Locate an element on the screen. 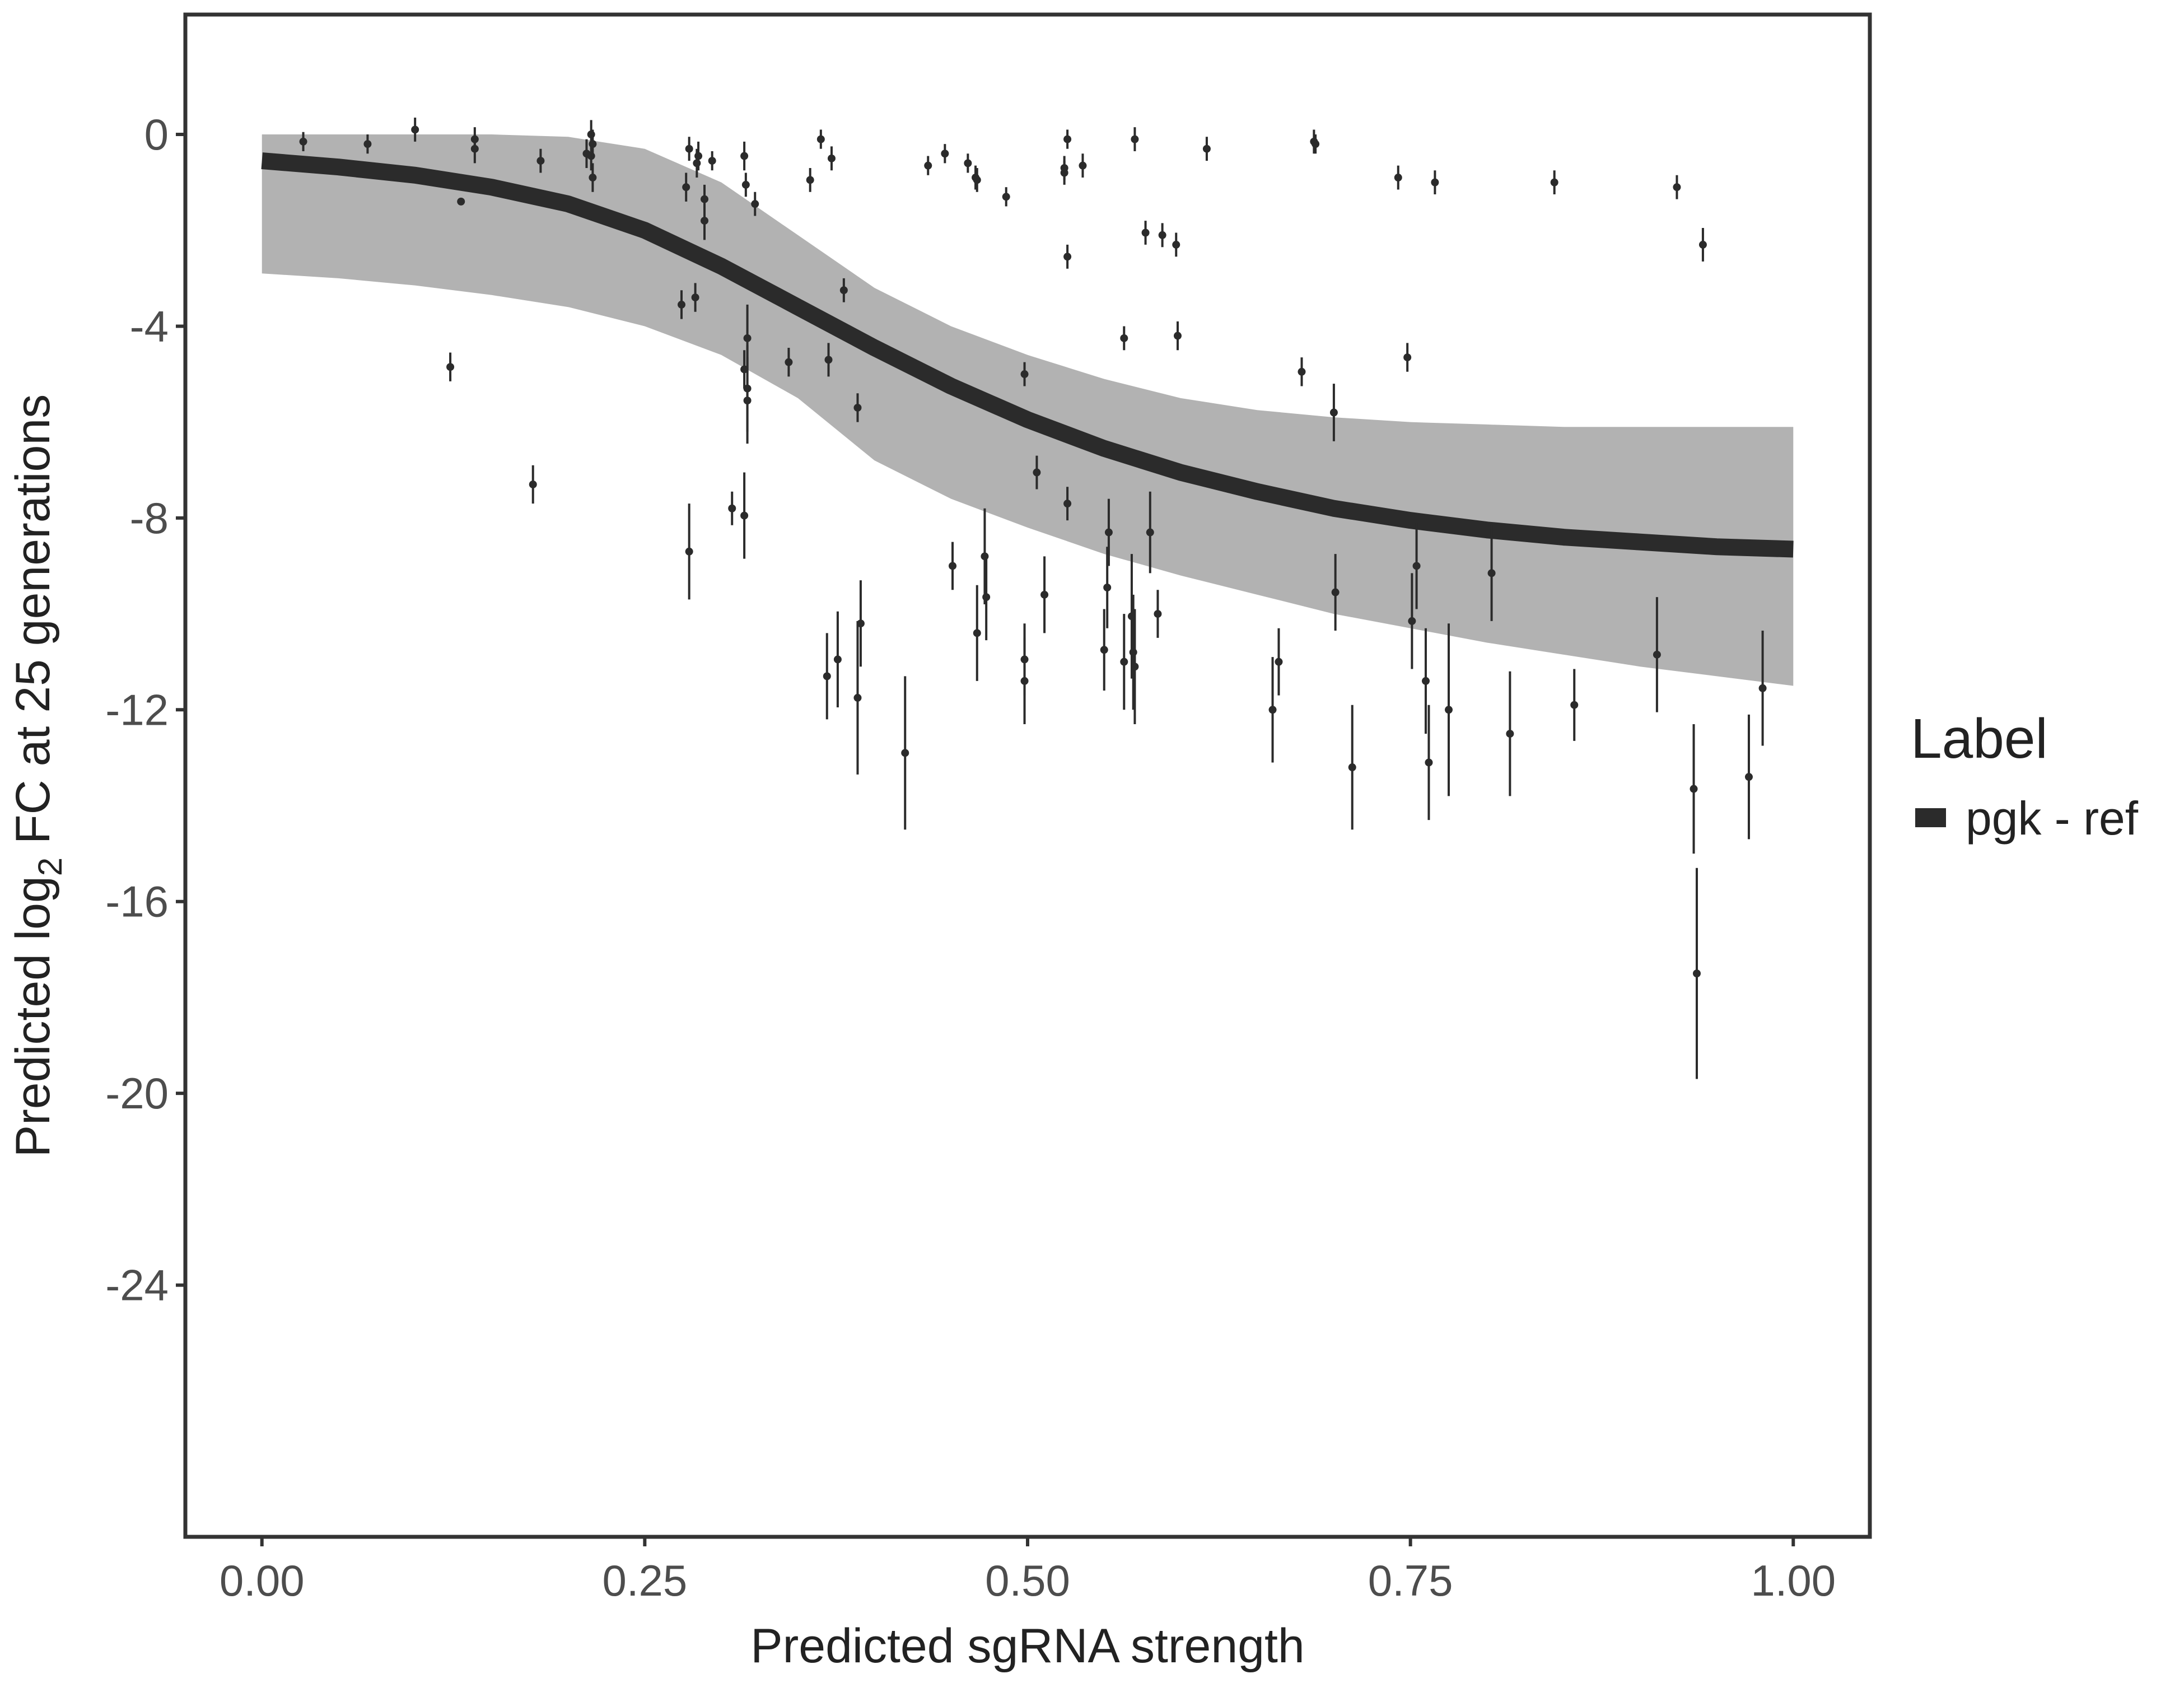  x-tick-label: 0.50 is located at coordinates (1028, 1581).